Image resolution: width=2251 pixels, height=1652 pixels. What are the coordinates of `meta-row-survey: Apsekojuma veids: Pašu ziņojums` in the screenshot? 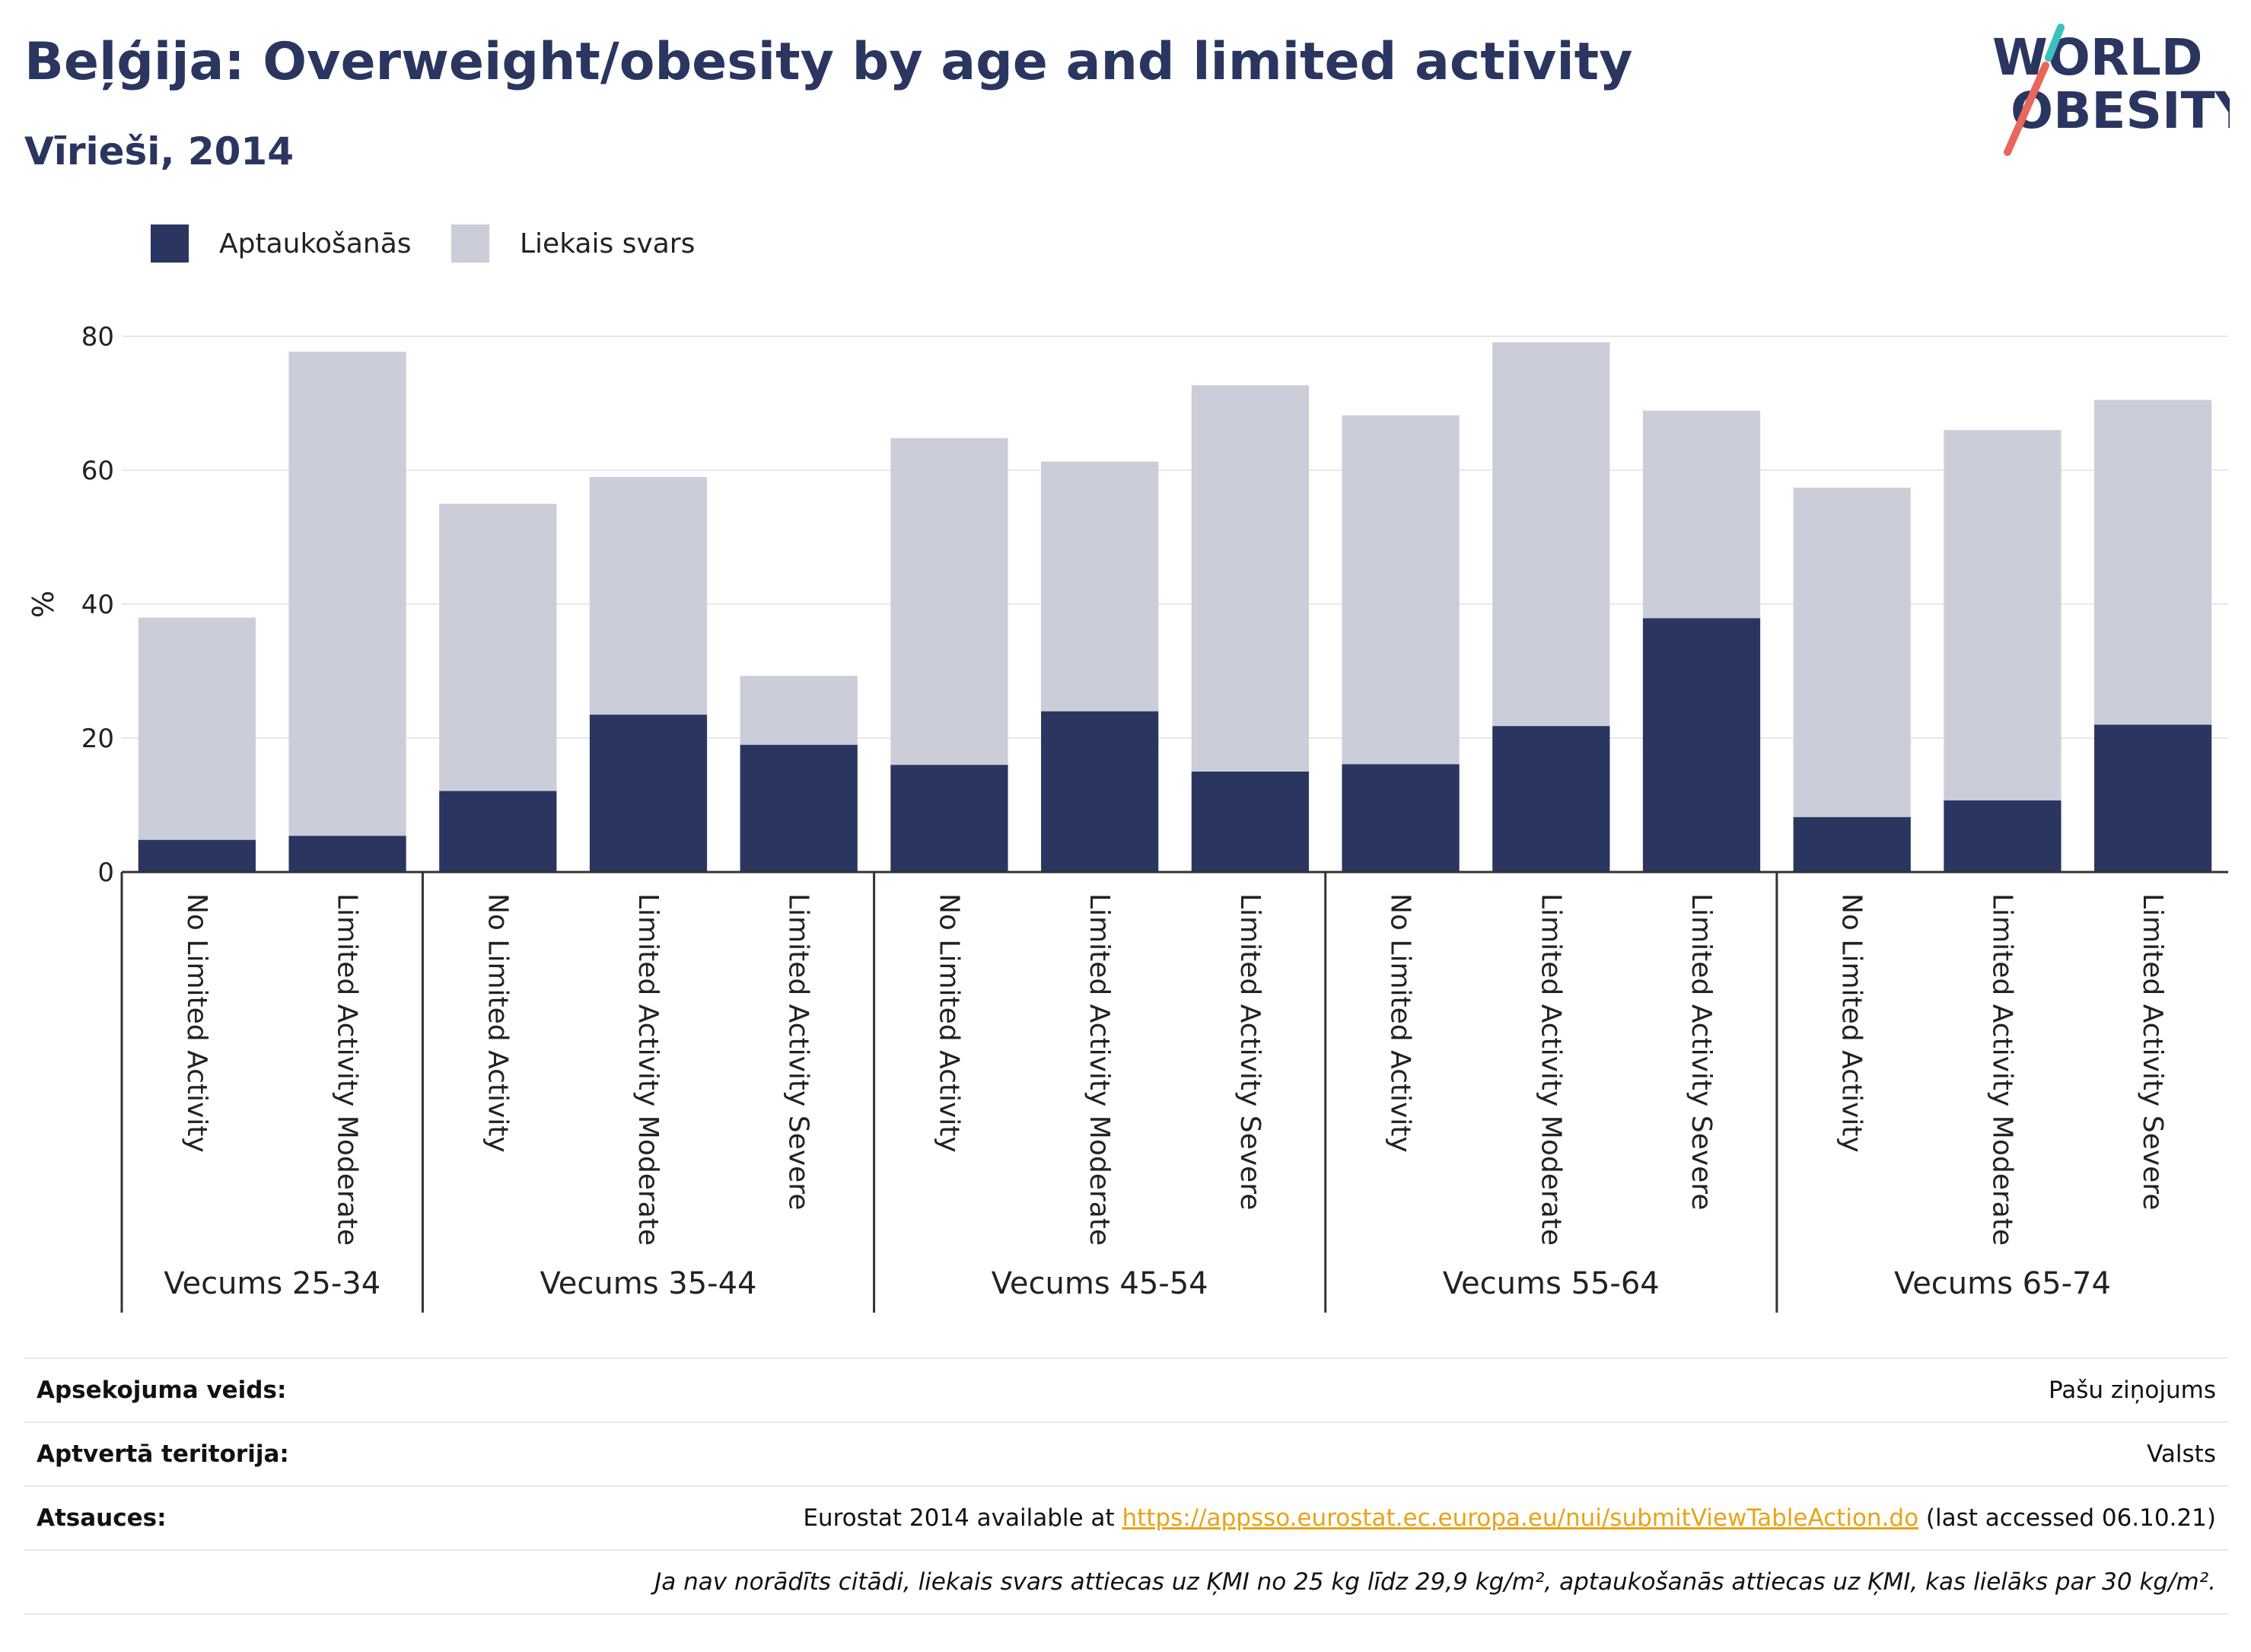 It's located at (1126, 1389).